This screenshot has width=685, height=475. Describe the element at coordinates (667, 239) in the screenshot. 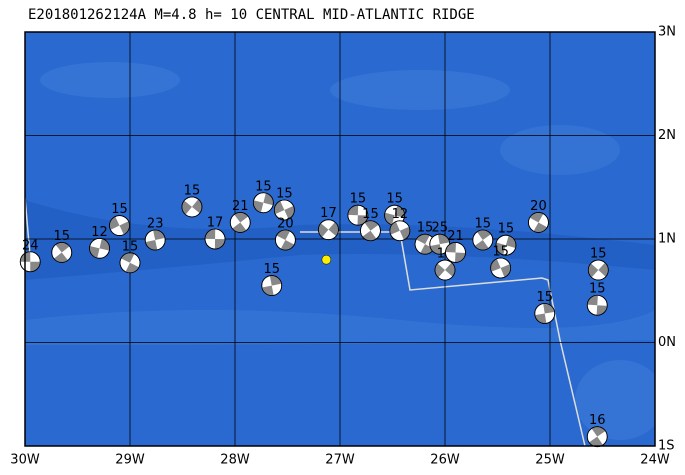

I see `lat-tick-label: 1N` at that location.